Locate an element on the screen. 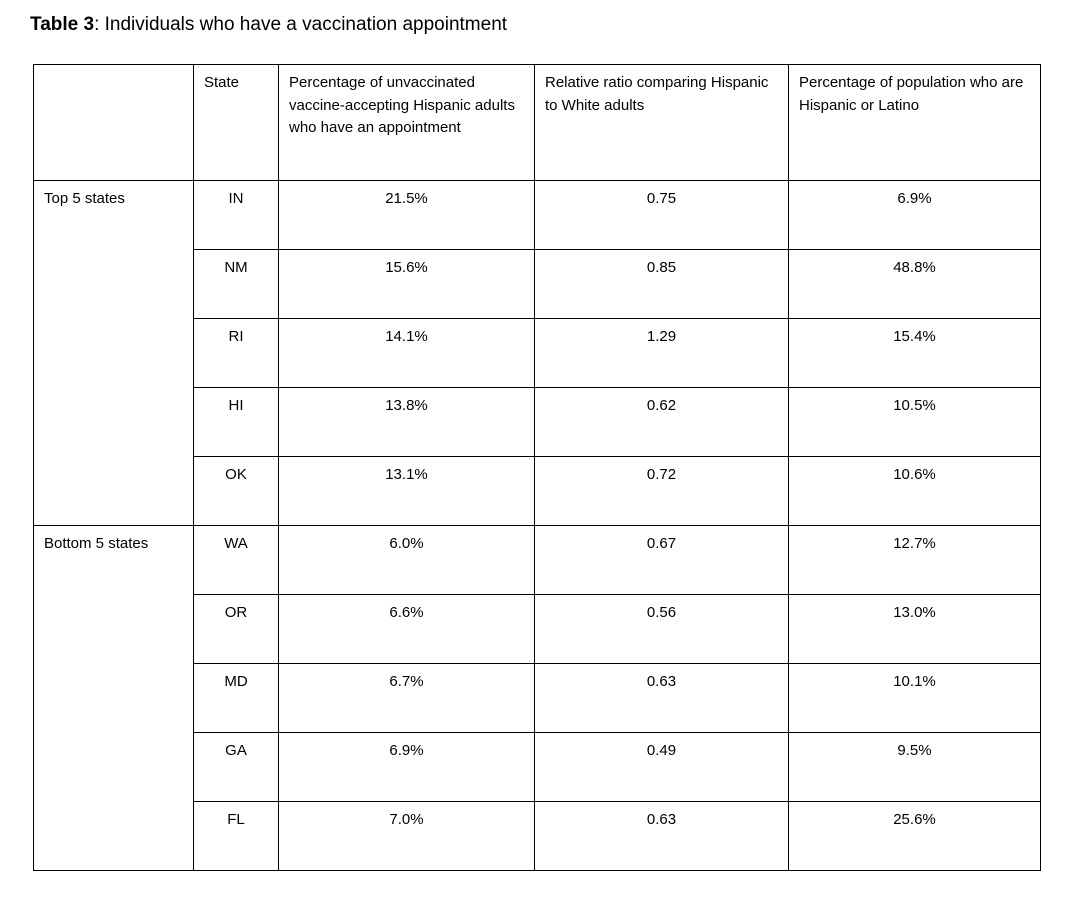  pct-appointment-cell: 6.9% is located at coordinates (406, 767).